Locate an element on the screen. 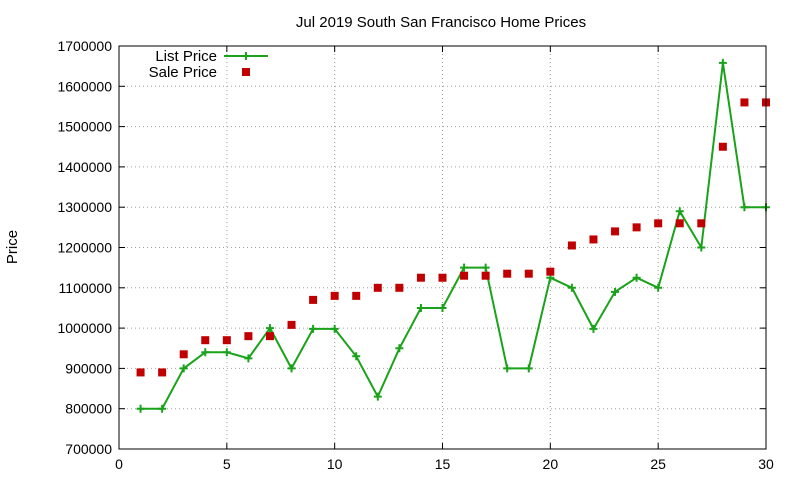  y-tick-label: 1400000 is located at coordinates (84, 167).